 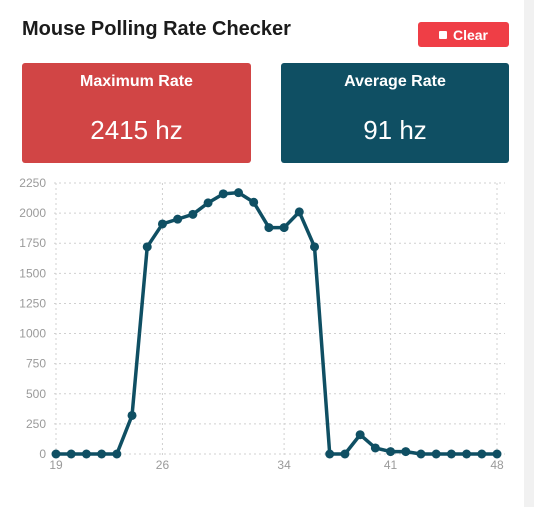 What do you see at coordinates (56, 464) in the screenshot?
I see `x-tick-label: 19` at bounding box center [56, 464].